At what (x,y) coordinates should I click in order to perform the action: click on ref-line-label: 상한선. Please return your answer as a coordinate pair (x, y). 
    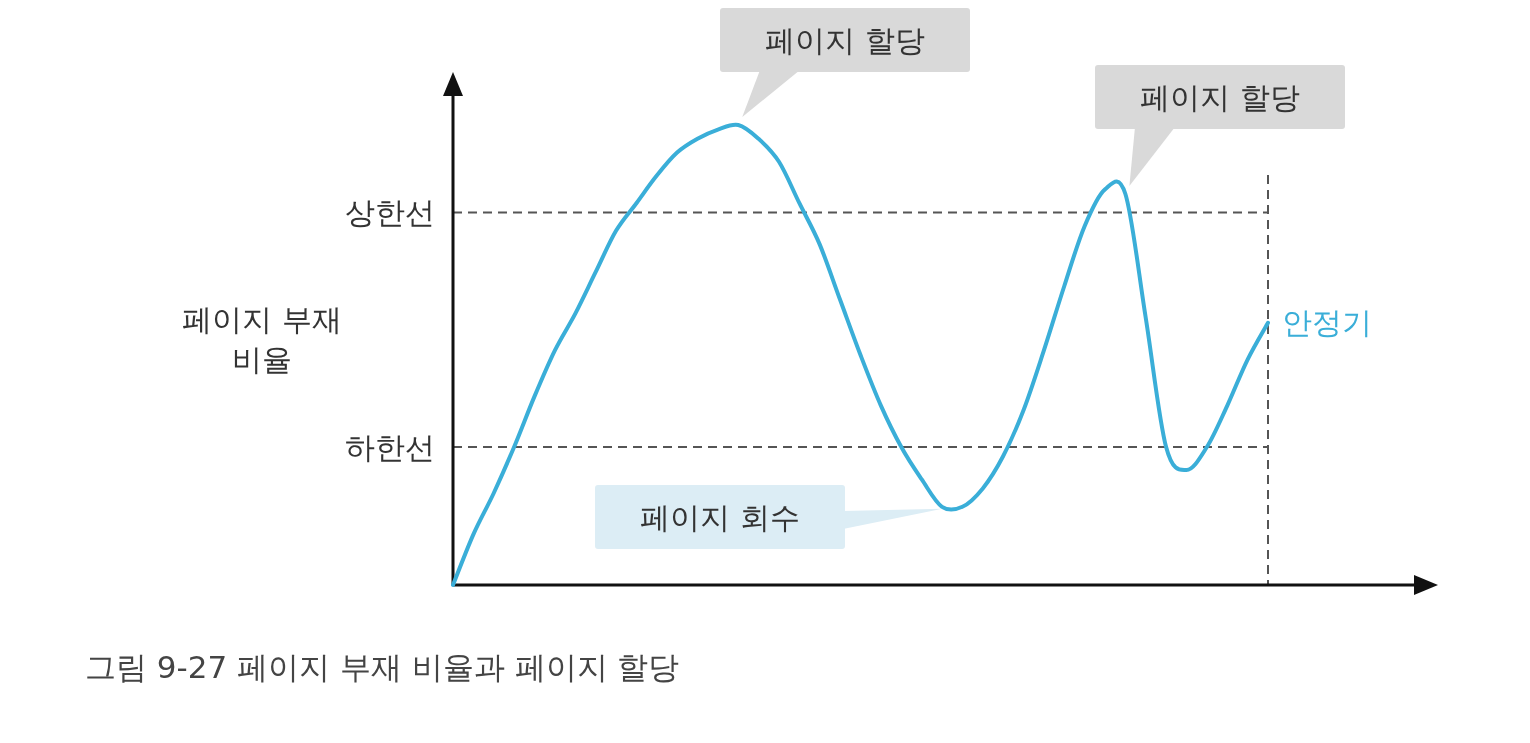
    Looking at the image, I should click on (390, 213).